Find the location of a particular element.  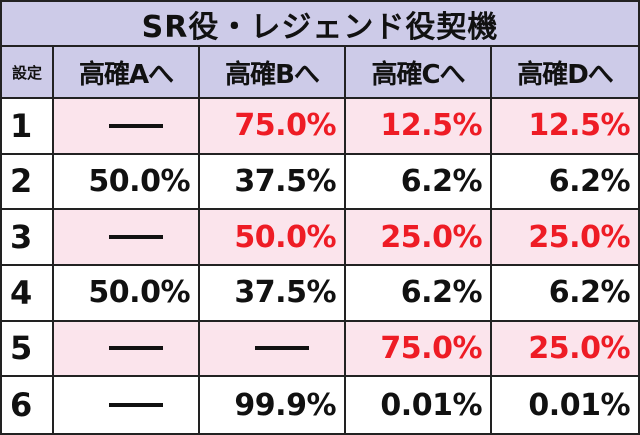

column-header-label: 高確Bへ is located at coordinates (272, 74).